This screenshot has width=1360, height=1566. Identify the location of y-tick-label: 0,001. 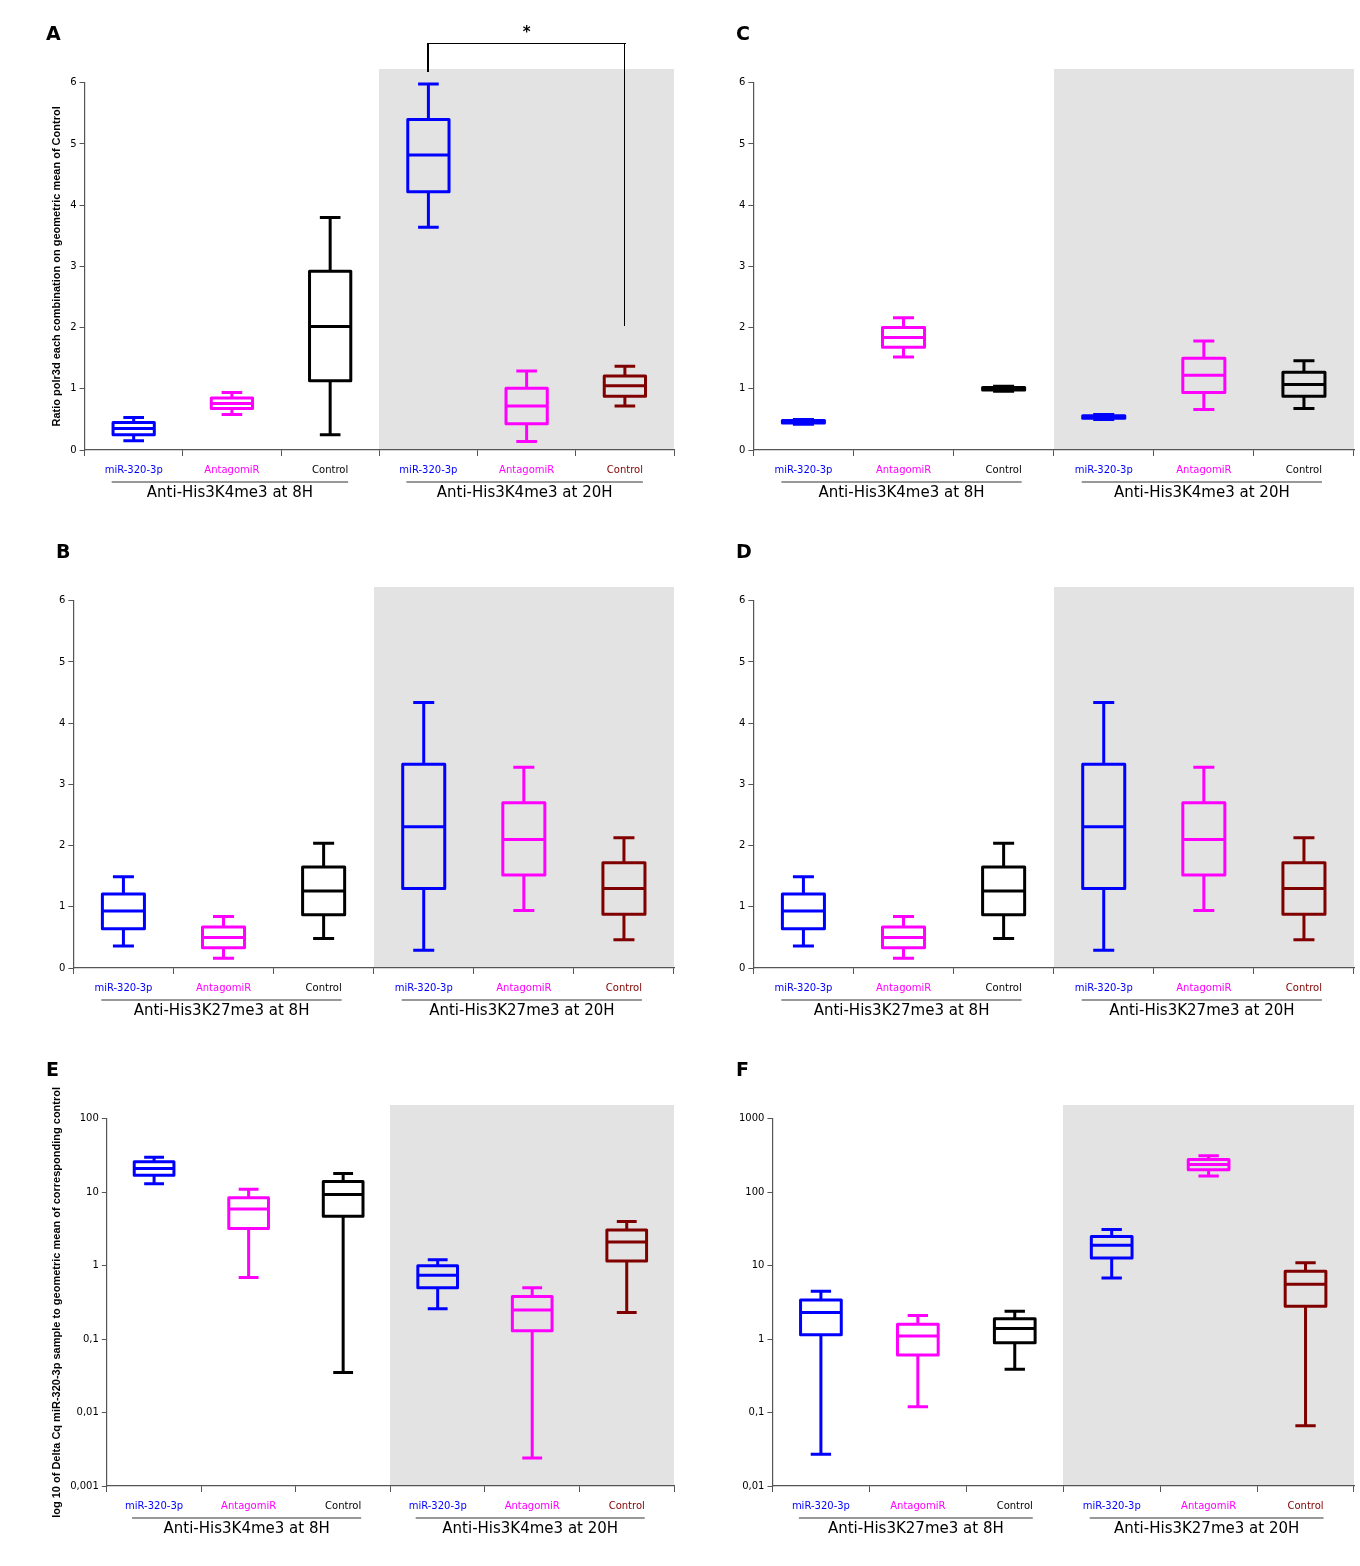
(84, 1485).